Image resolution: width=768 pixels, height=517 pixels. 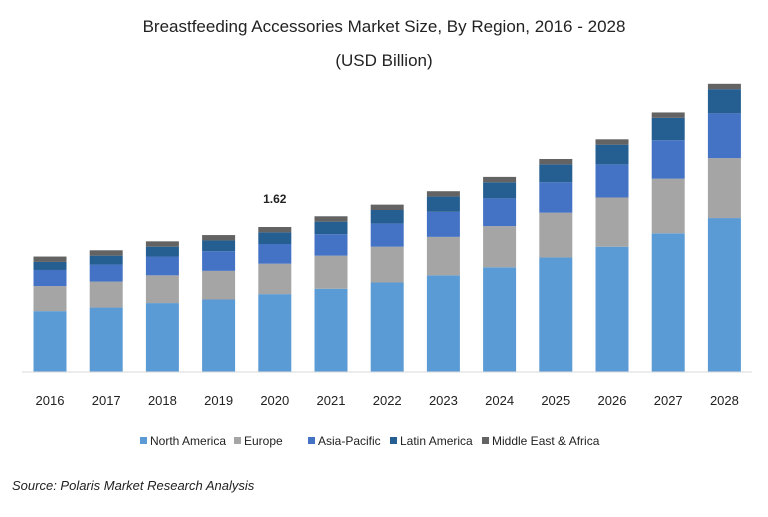 What do you see at coordinates (443, 323) in the screenshot?
I see `bar-segment-north-america-2023` at bounding box center [443, 323].